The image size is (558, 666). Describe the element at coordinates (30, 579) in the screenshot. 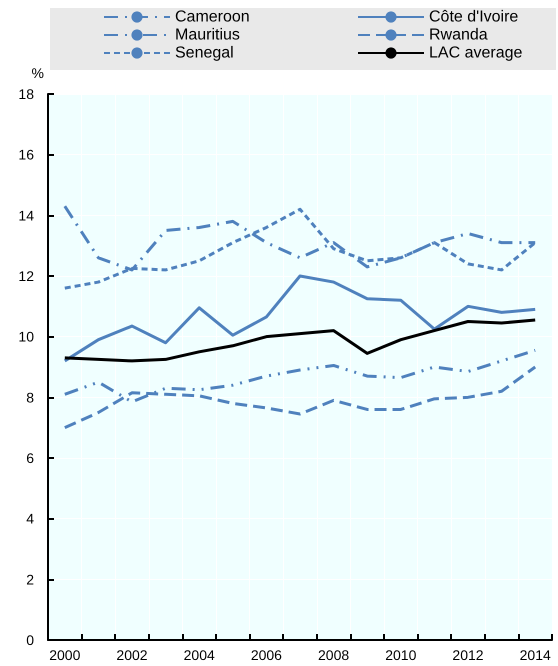

I see `y-tick-label: 2` at that location.